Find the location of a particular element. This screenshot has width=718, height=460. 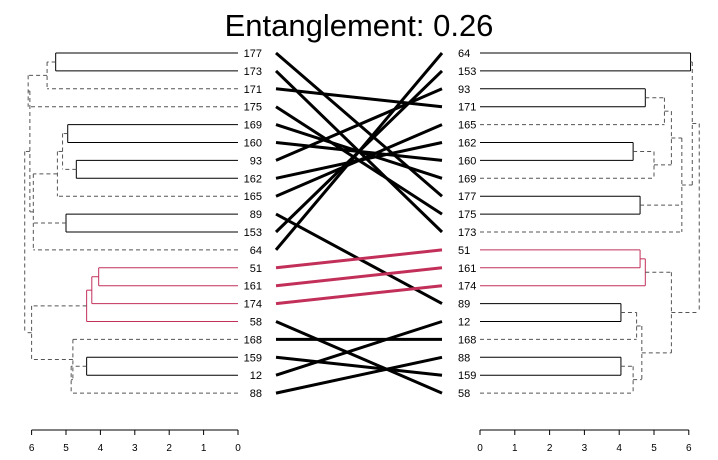

left-leaf-label-12: 12 is located at coordinates (256, 376).